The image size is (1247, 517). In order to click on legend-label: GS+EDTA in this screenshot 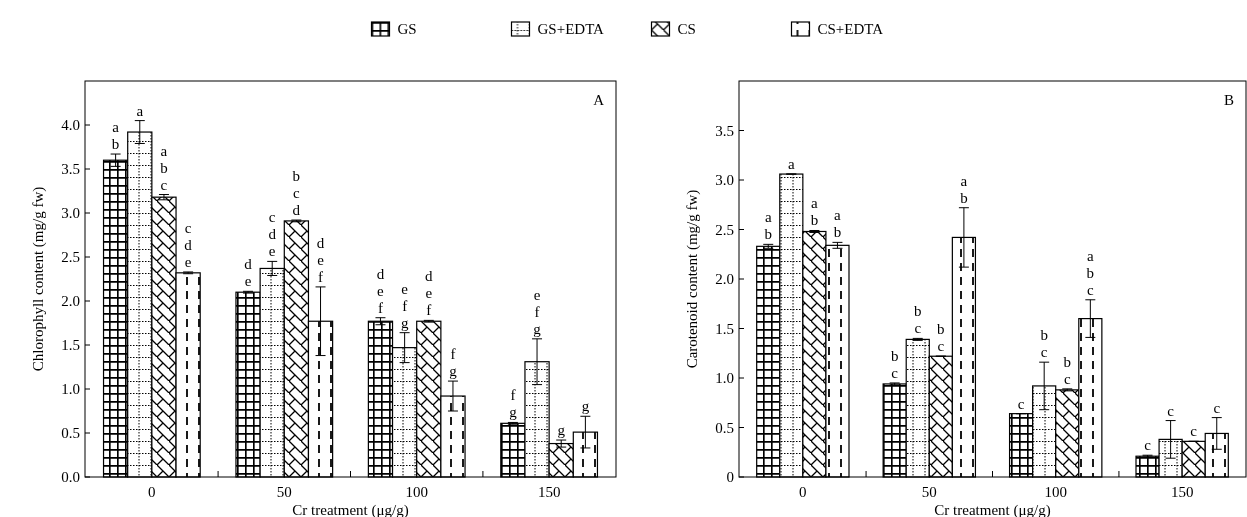, I will do `click(571, 29)`.